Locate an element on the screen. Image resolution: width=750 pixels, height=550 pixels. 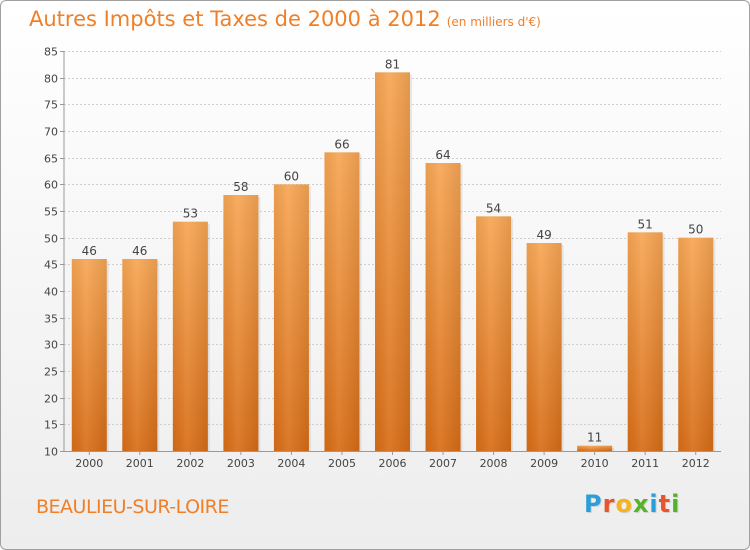
y-axis: 10 15 20 25 30 35 40 45 50 55 60 65 70 75 80 85 is located at coordinates (54, 252).